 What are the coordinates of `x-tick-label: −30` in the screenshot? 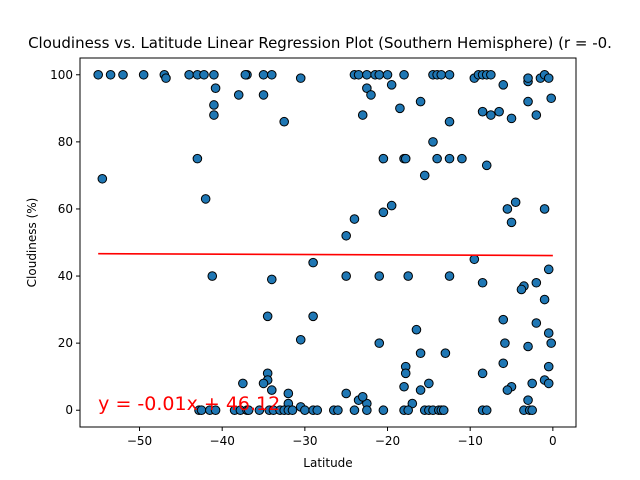 It's located at (304, 441).